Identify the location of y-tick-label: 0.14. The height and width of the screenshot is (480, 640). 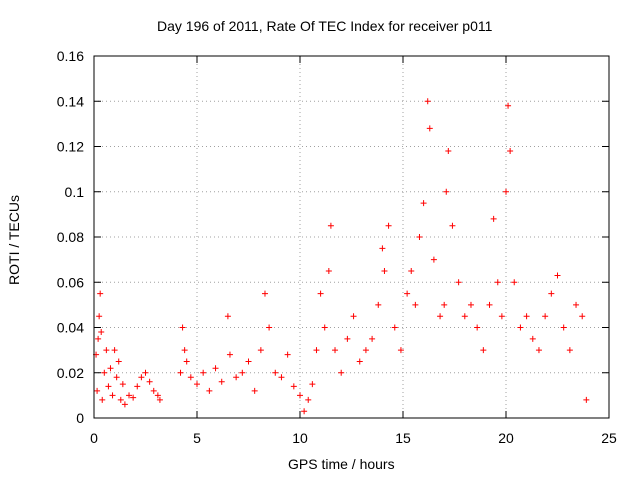
(70, 101).